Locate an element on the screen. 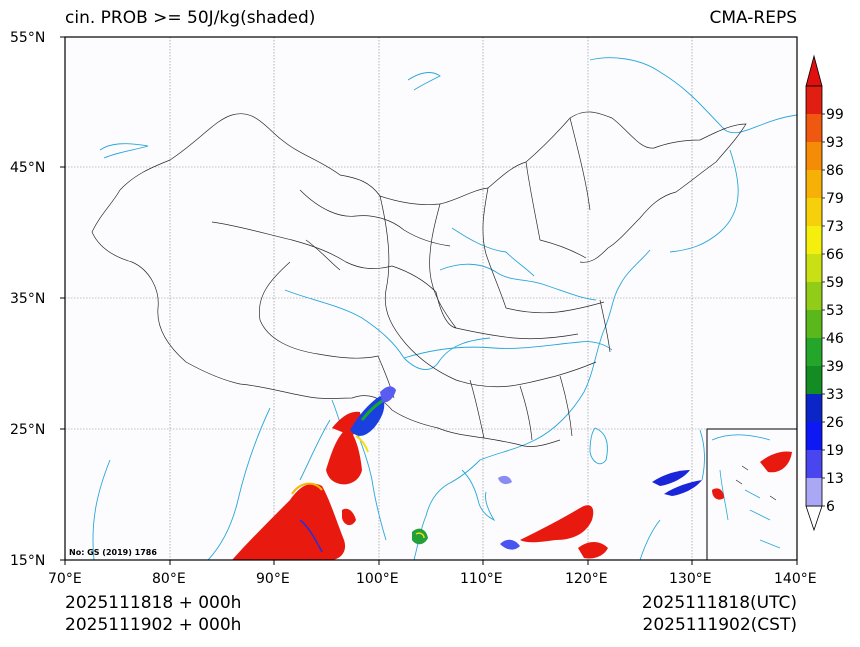  colorbar-label: 79 is located at coordinates (835, 199).